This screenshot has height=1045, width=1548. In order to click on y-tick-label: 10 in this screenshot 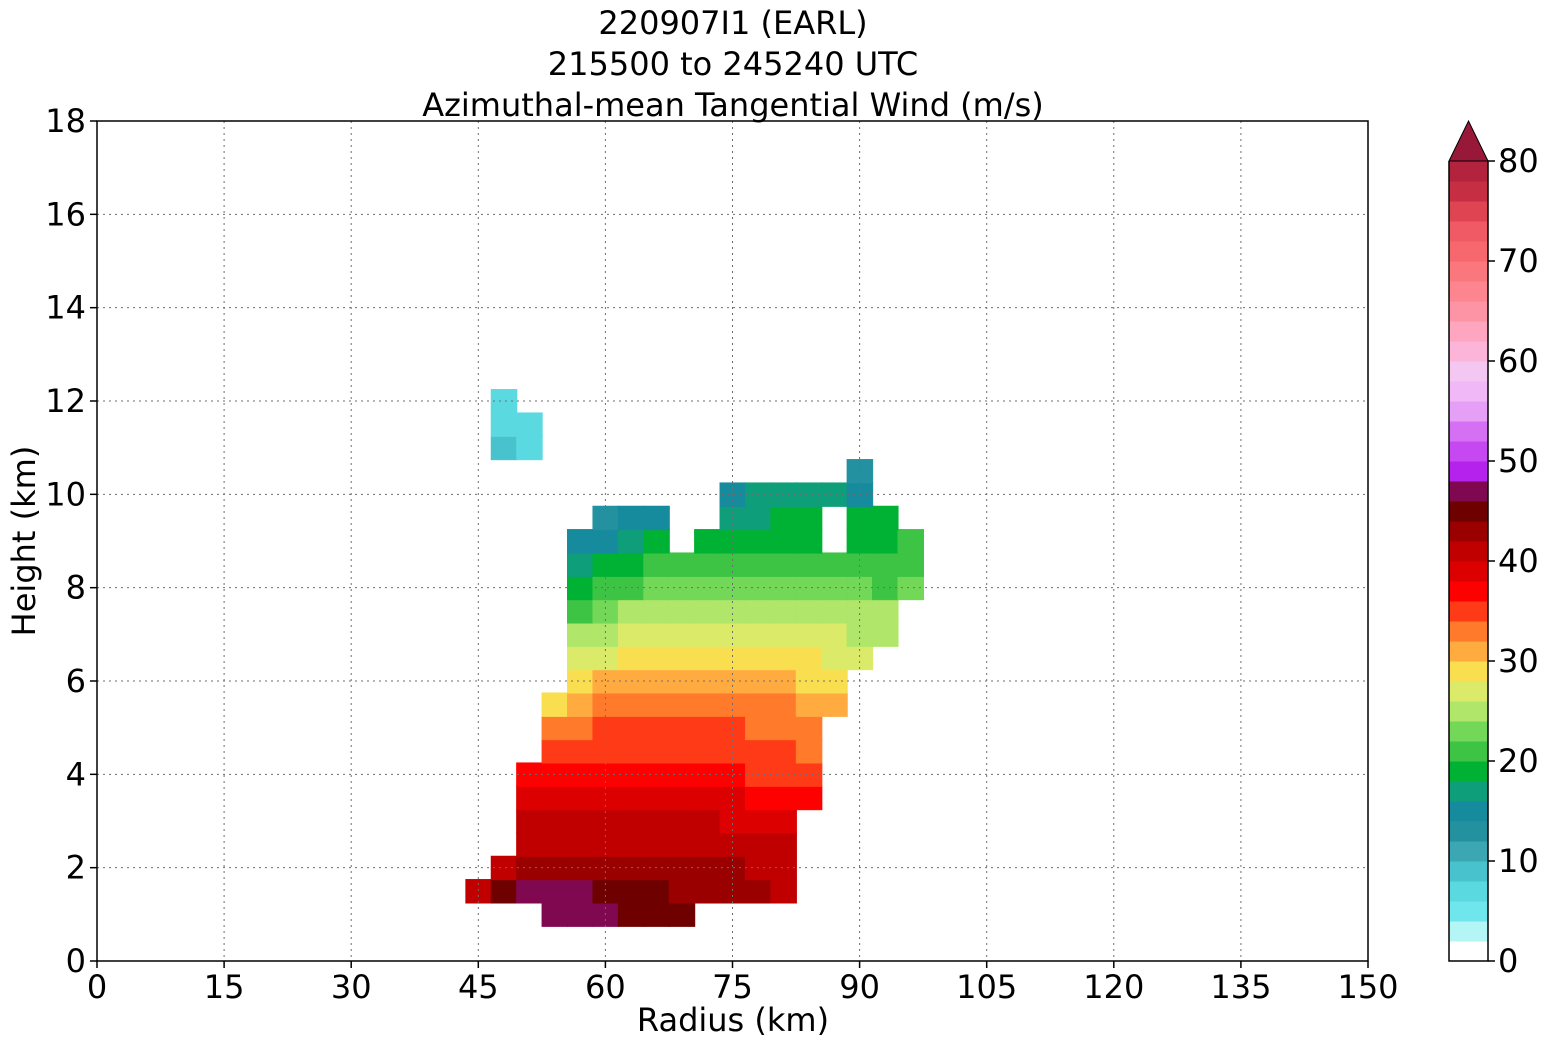, I will do `click(65, 494)`.